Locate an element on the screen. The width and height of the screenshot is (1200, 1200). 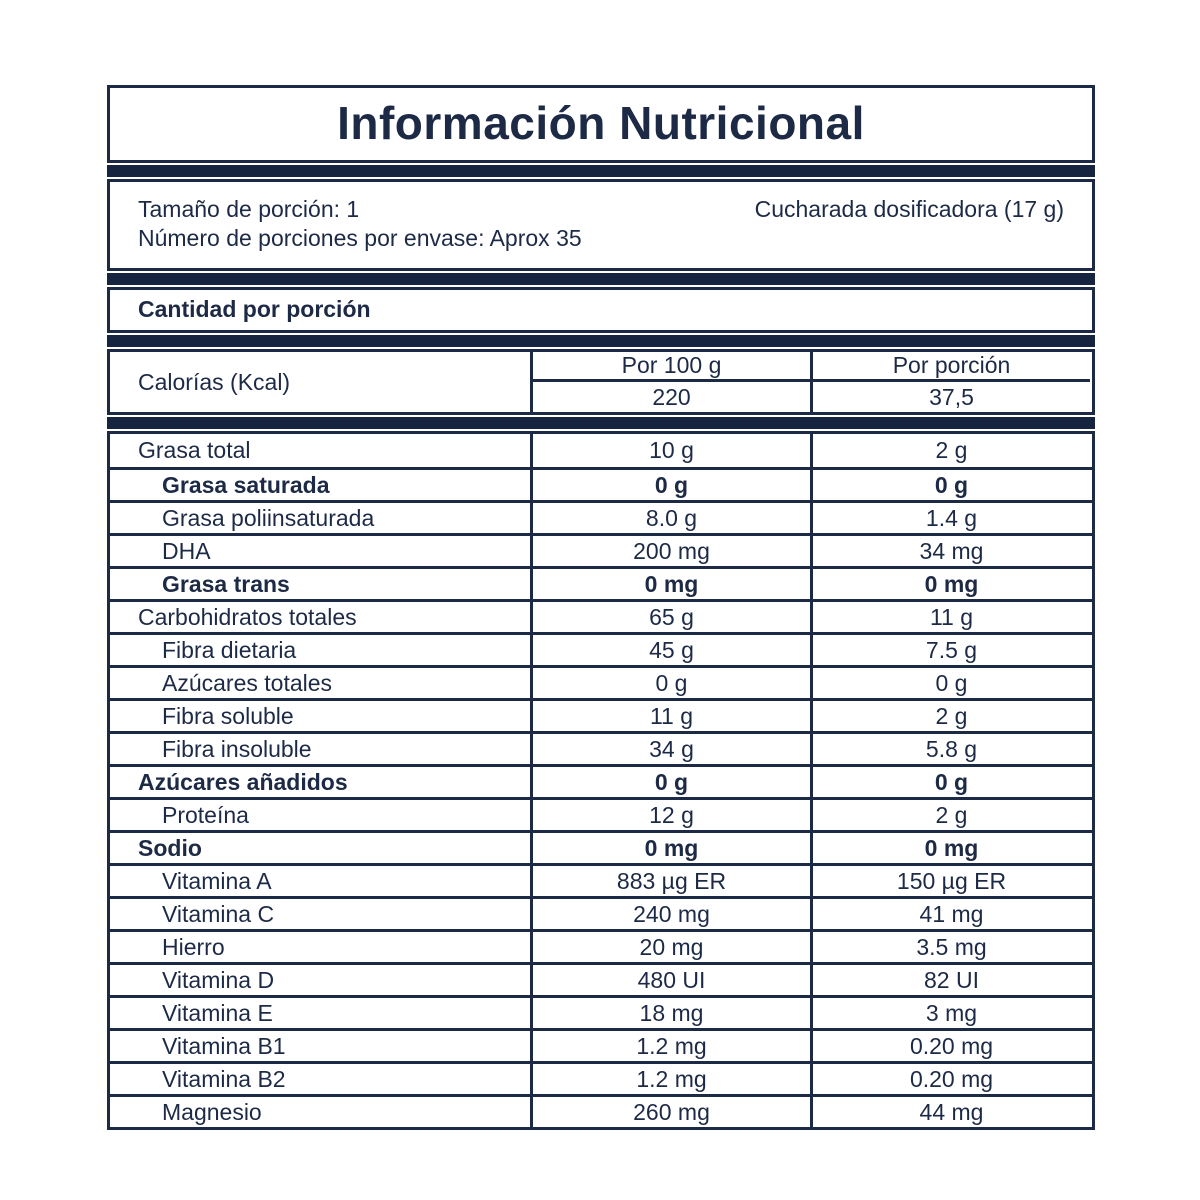
row-label: Vitamina C is located at coordinates (218, 913).